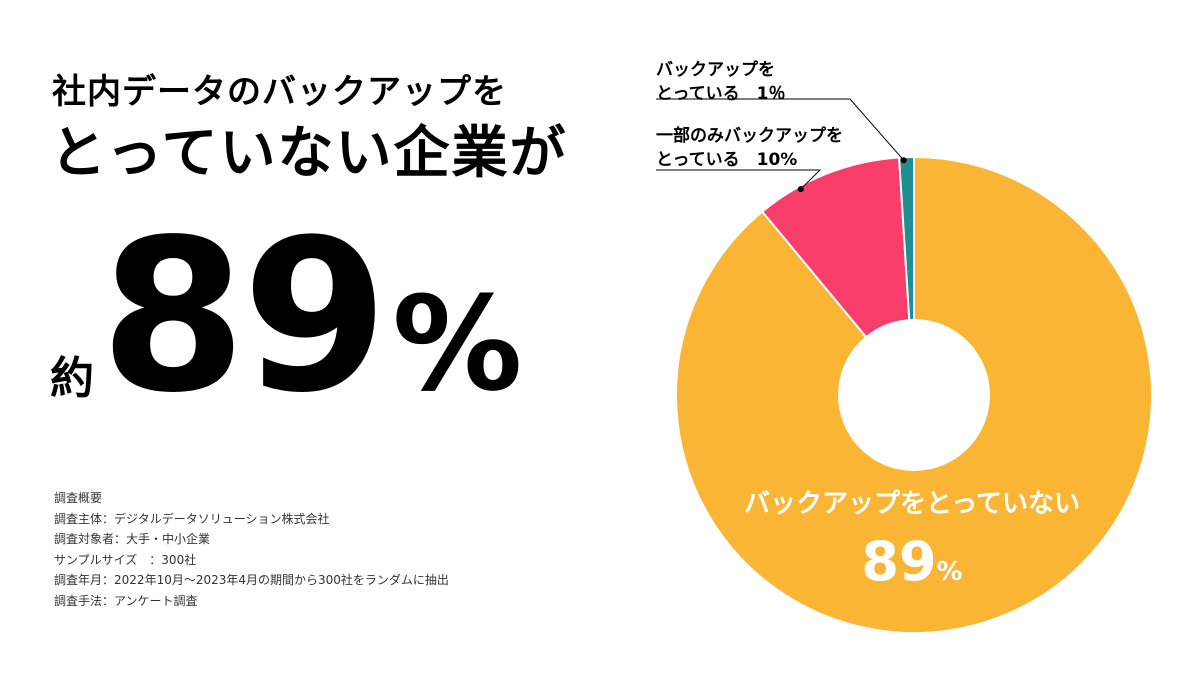  Describe the element at coordinates (800, 189) in the screenshot. I see `leader-partially-backed-up-dot` at that location.